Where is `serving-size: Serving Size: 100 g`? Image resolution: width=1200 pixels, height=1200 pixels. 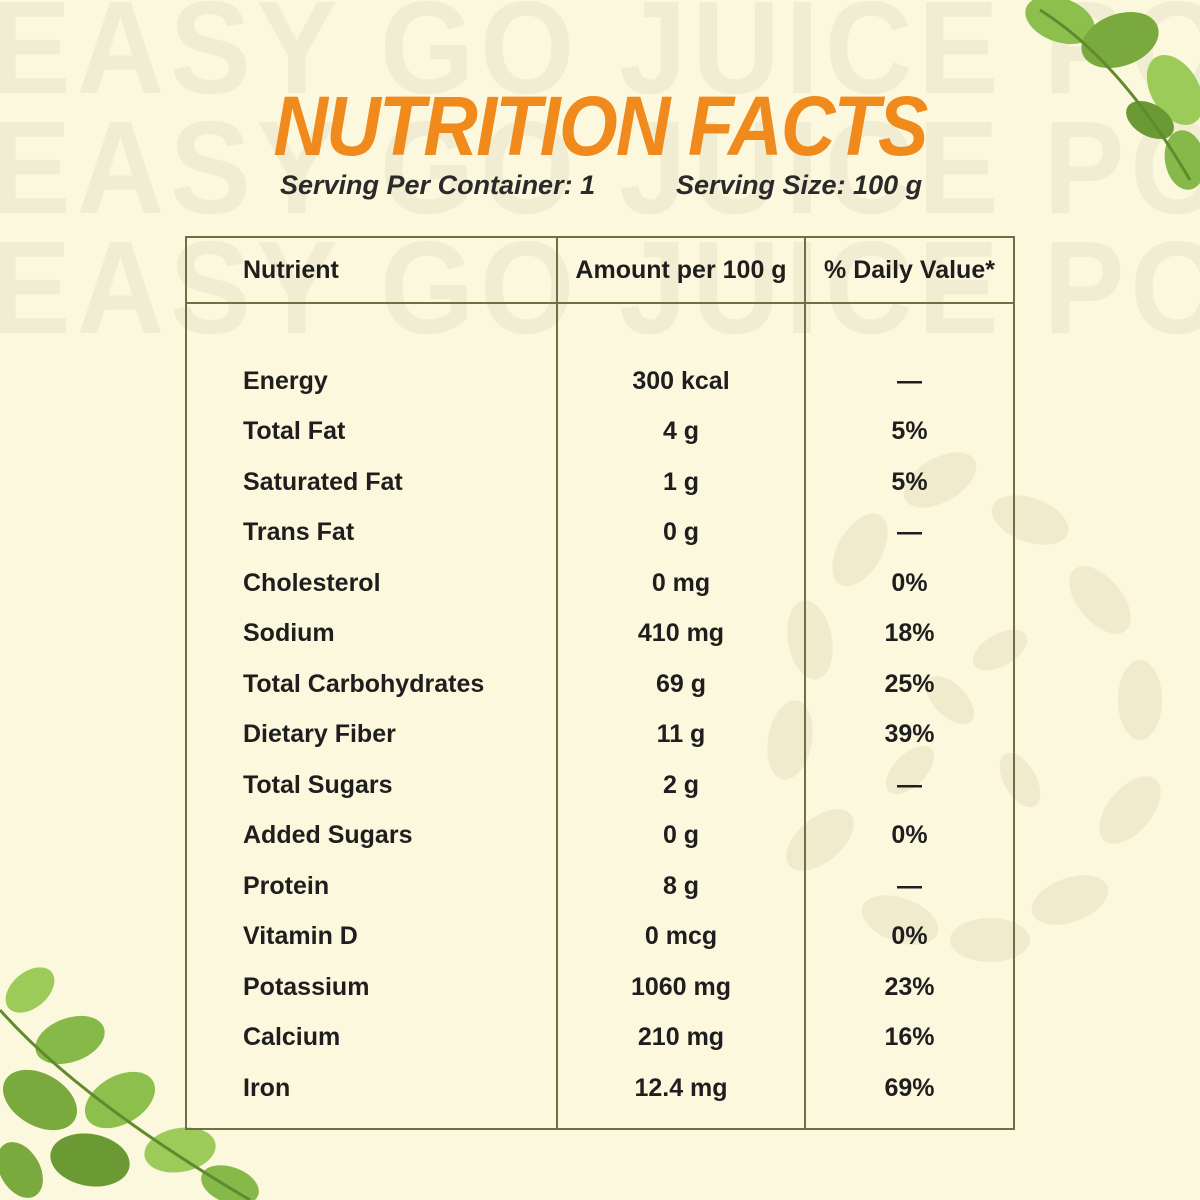
serving-size: Serving Size: 100 g is located at coordinates (799, 185).